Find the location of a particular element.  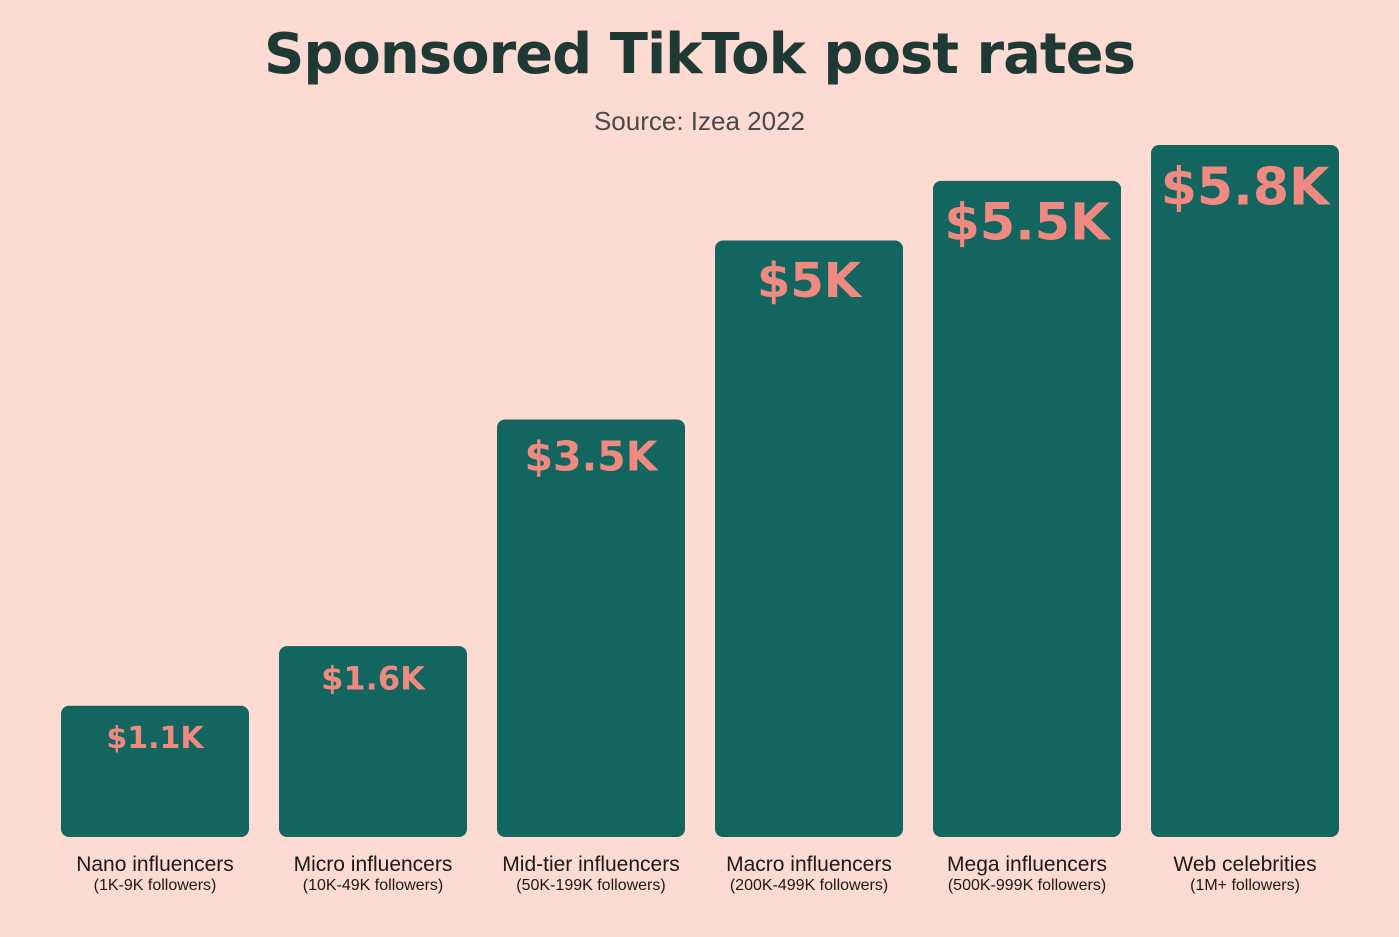

bar-value-label-1: $1.6K is located at coordinates (373, 679).